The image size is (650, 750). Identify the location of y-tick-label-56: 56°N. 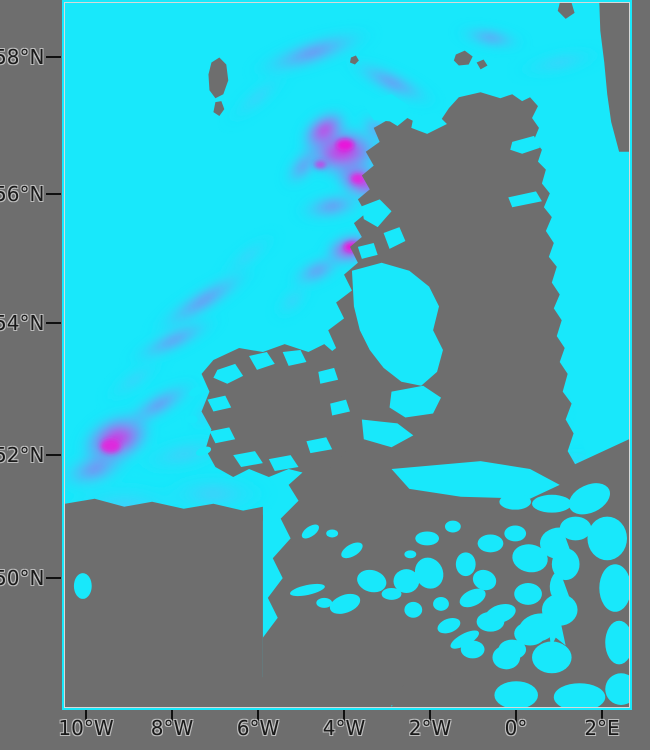
(22, 194).